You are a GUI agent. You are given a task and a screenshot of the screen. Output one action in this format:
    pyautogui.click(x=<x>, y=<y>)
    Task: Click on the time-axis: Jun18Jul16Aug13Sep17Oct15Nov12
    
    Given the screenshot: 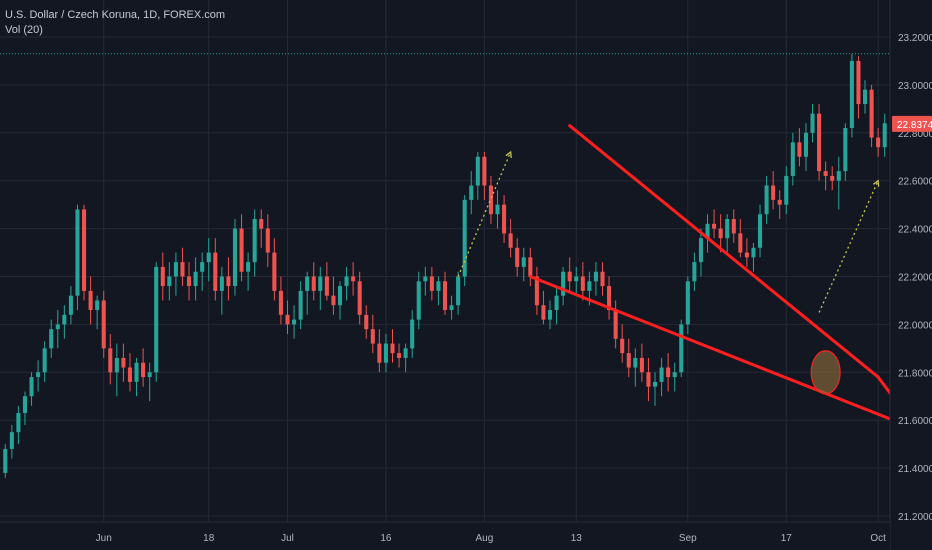 What is the action you would take?
    pyautogui.click(x=466, y=535)
    